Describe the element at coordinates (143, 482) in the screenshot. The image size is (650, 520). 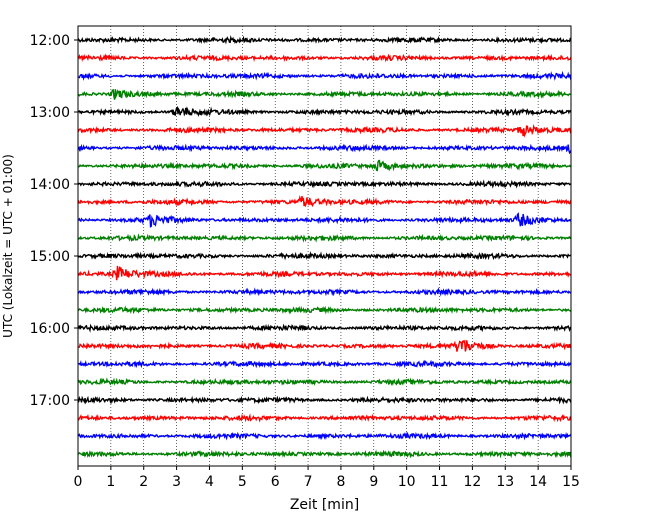
I see `x-tick-label: 2` at that location.